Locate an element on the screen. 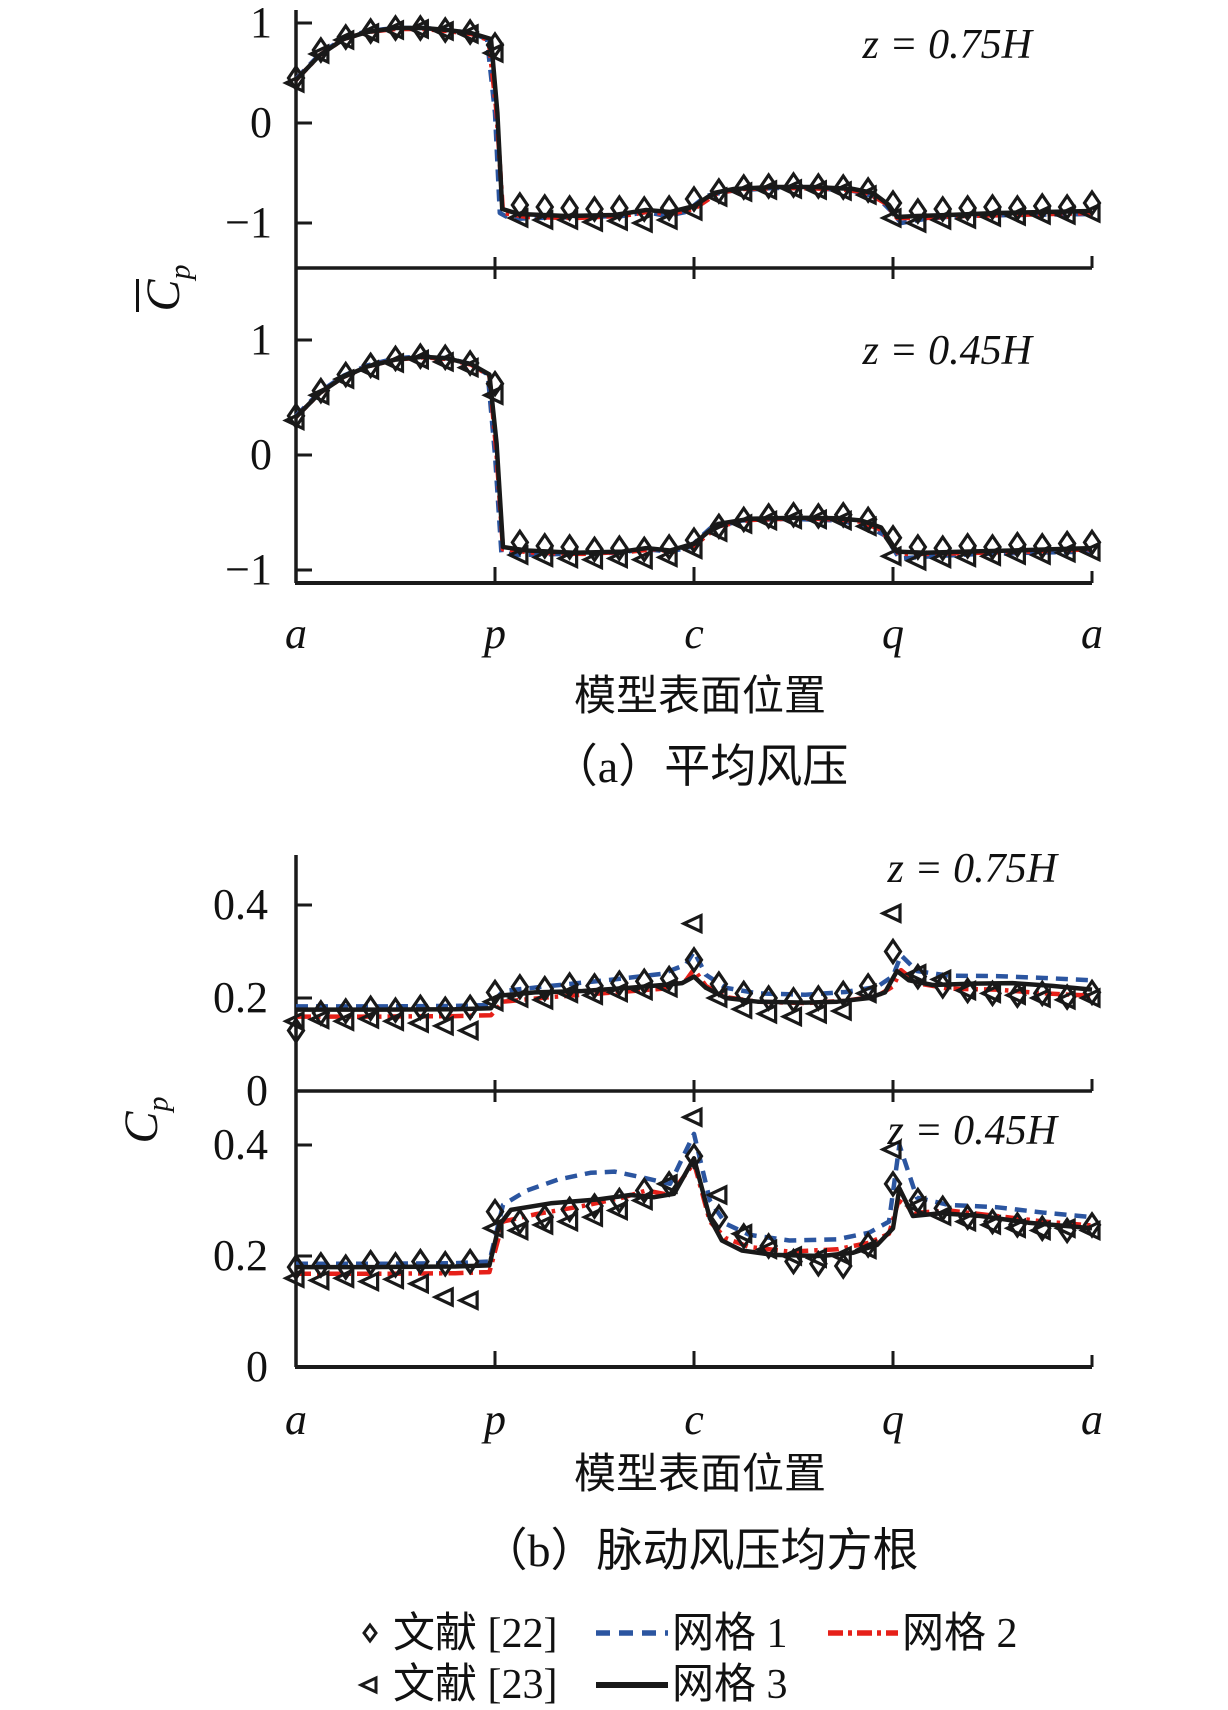  x-tick-label: p is located at coordinates (495, 633).